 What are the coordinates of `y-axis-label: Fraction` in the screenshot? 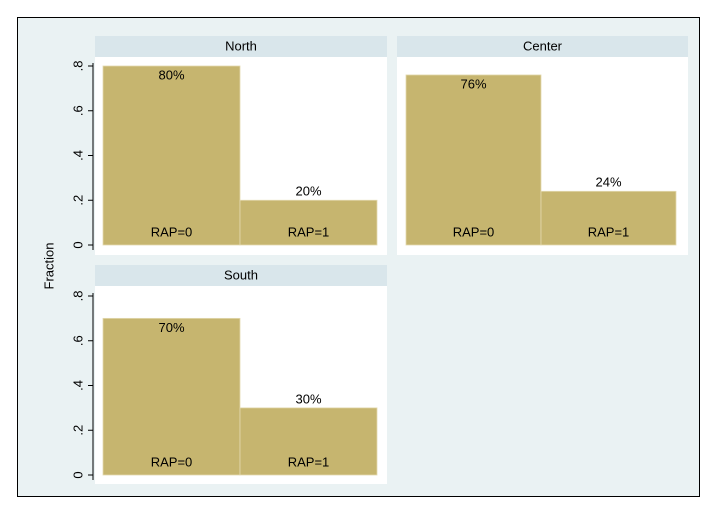 It's located at (48, 266).